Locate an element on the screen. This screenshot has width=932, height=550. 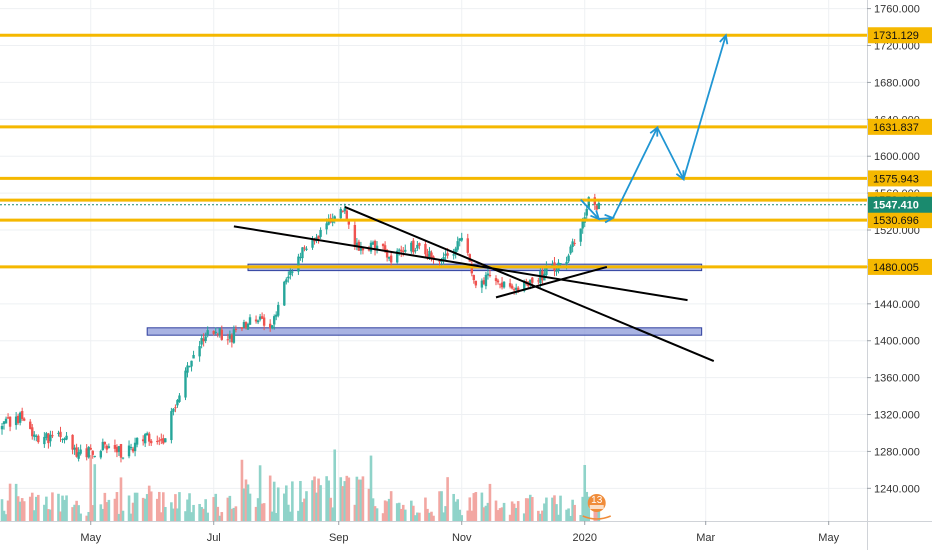
event-badge: 13 is located at coordinates (597, 507).